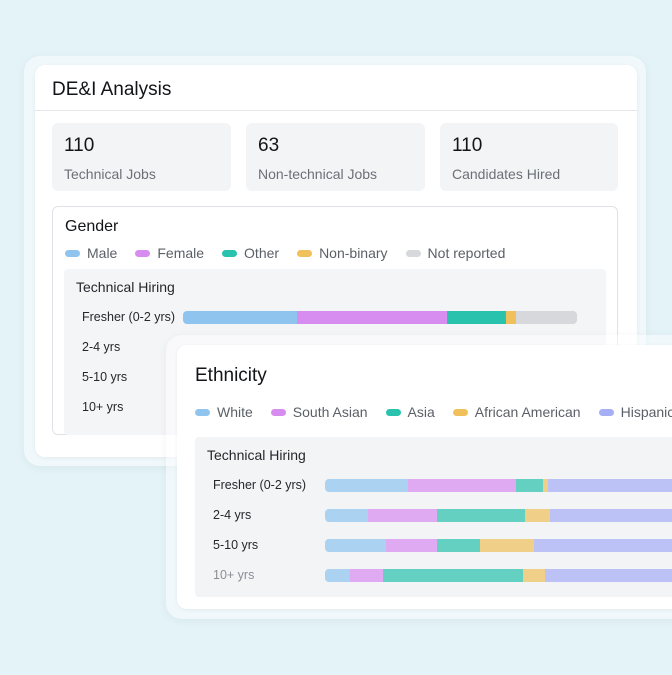 This screenshot has width=672, height=675. I want to click on legend-item-asia: Asia, so click(410, 412).